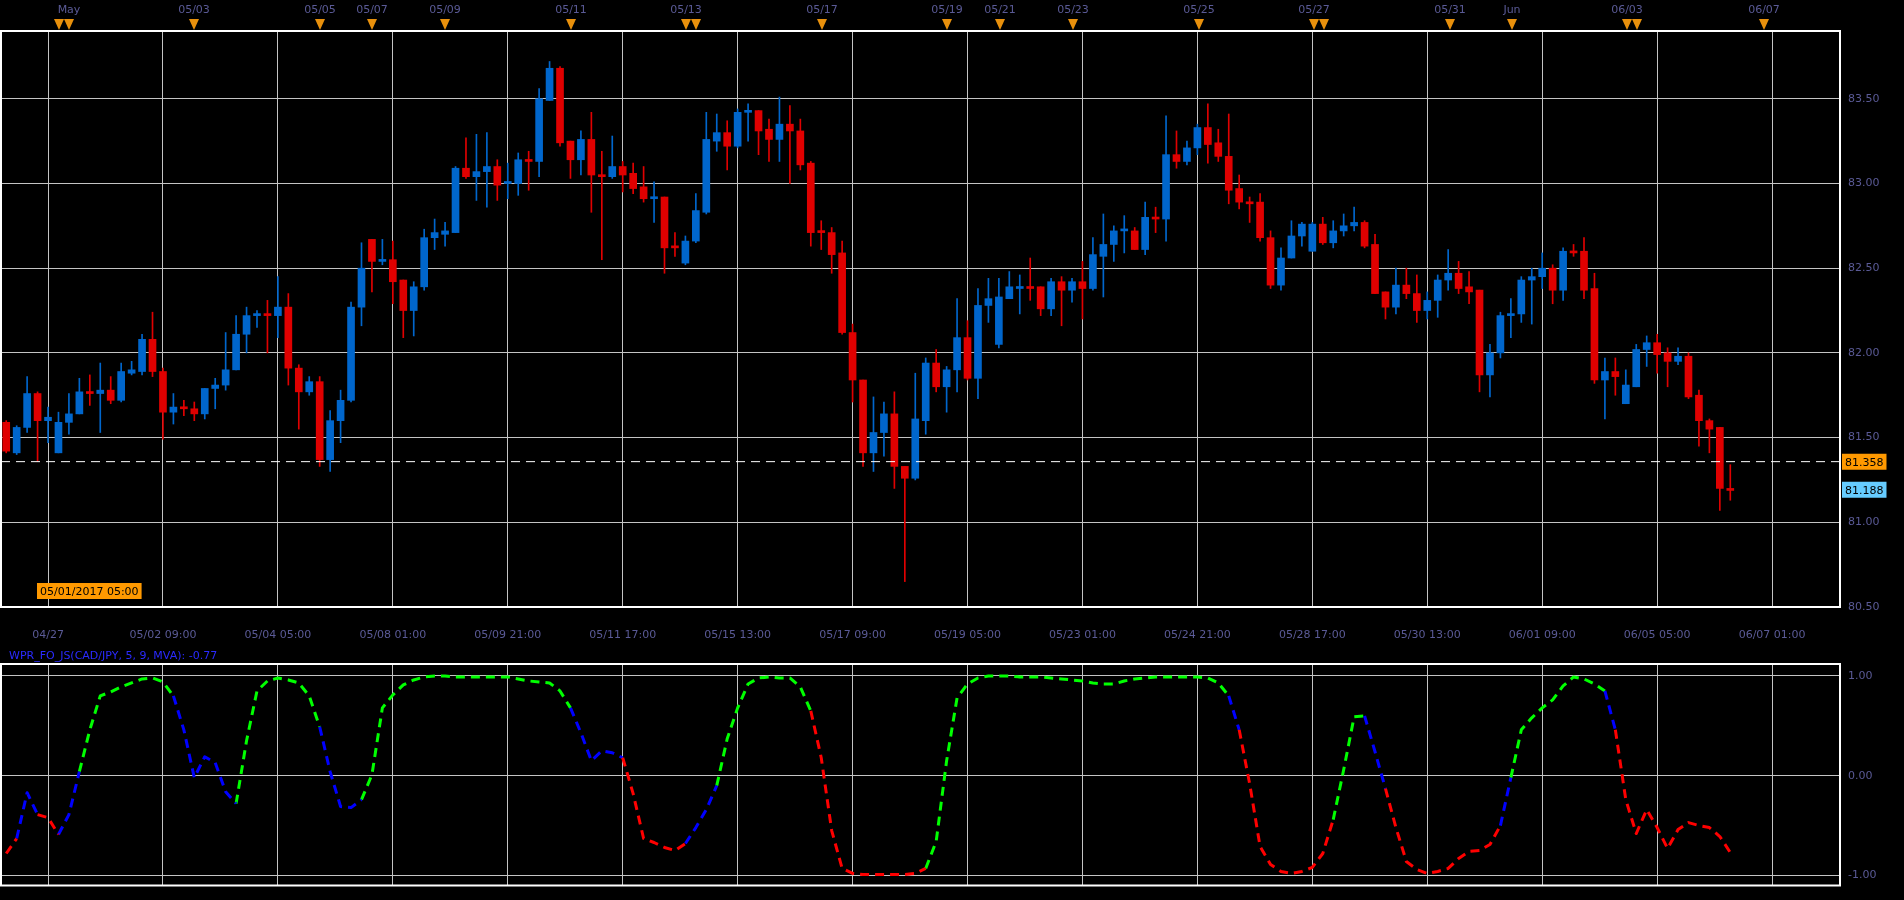 The width and height of the screenshot is (1904, 900). I want to click on text: 81.188, so click(1864, 490).